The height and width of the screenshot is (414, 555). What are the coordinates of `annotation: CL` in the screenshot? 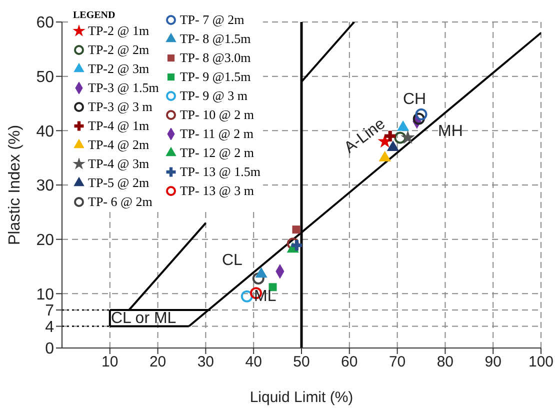 It's located at (232, 260).